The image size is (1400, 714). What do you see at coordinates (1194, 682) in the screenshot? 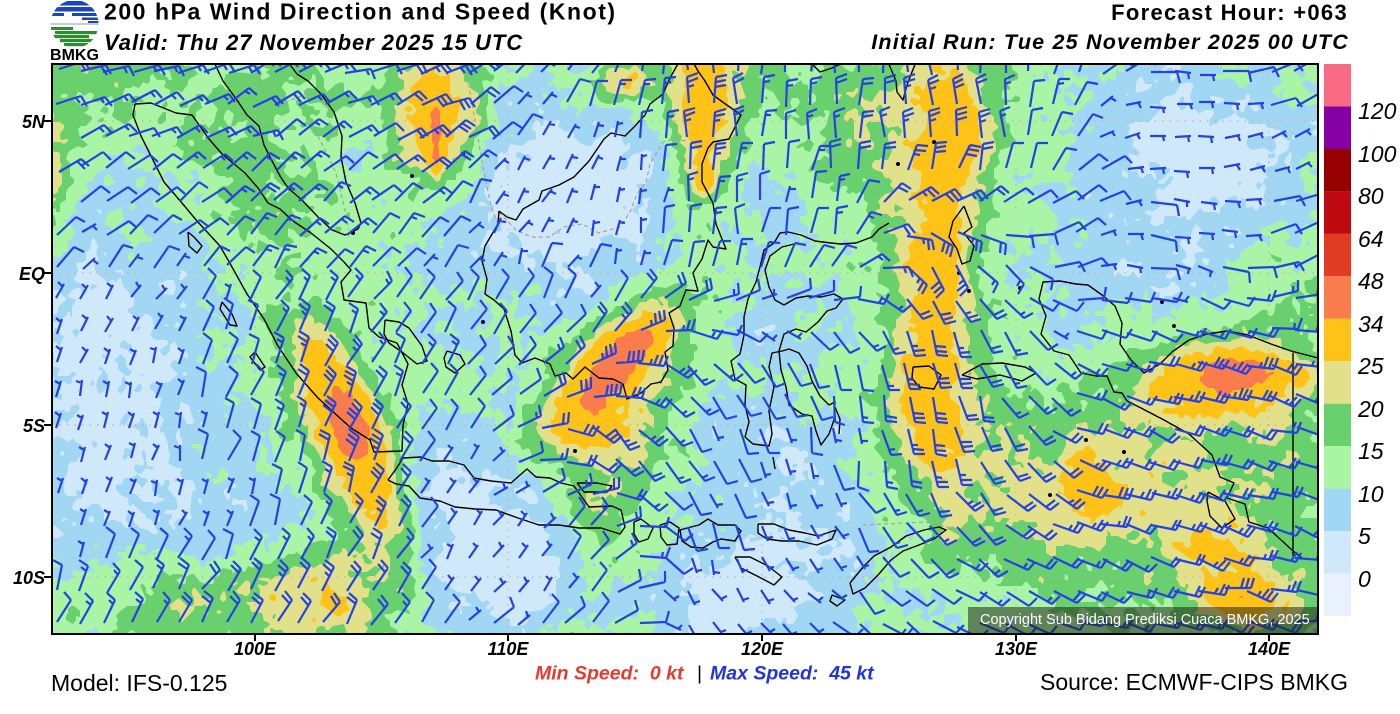
I see `svg-text: Source: ECMWF-CIPS BMKG` at bounding box center [1194, 682].